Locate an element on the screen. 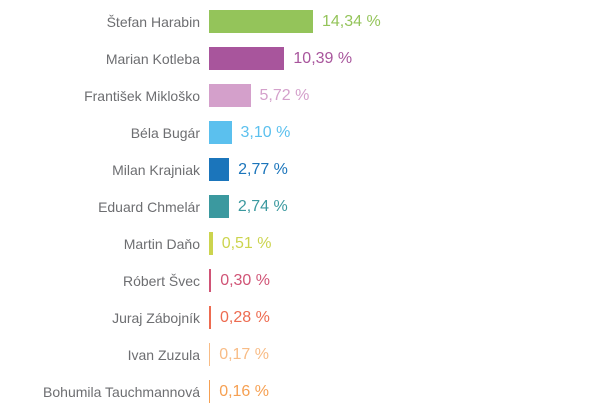  chart-row: Štefan Harabin 14,34 % is located at coordinates (302, 21).